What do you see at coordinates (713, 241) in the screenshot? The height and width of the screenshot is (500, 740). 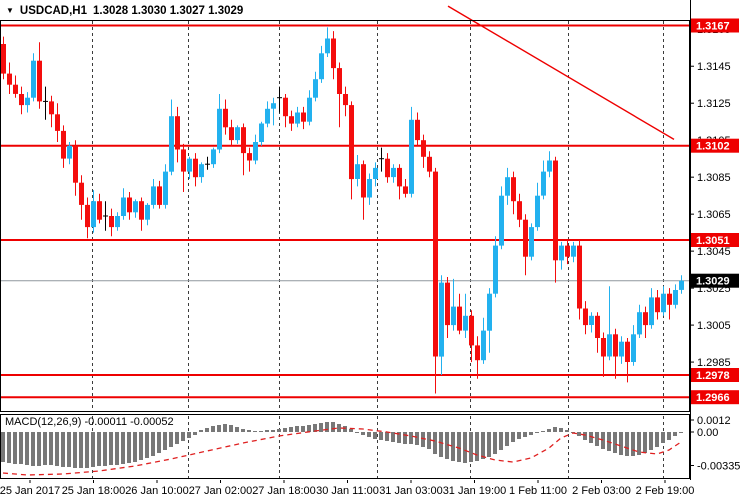 I see `svg-text: 1.3051` at bounding box center [713, 241].